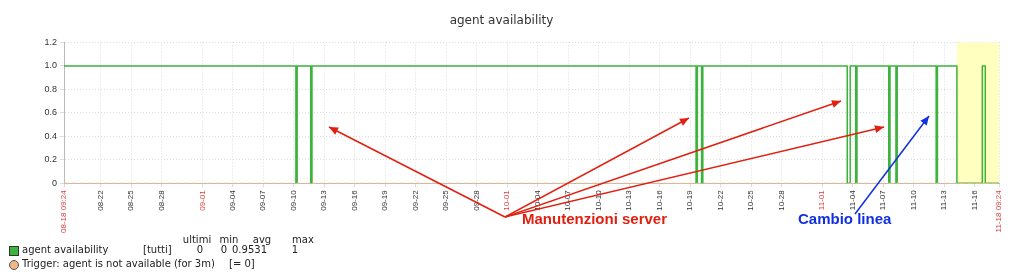 Image resolution: width=1024 pixels, height=272 pixels. I want to click on text: avg, so click(262, 239).